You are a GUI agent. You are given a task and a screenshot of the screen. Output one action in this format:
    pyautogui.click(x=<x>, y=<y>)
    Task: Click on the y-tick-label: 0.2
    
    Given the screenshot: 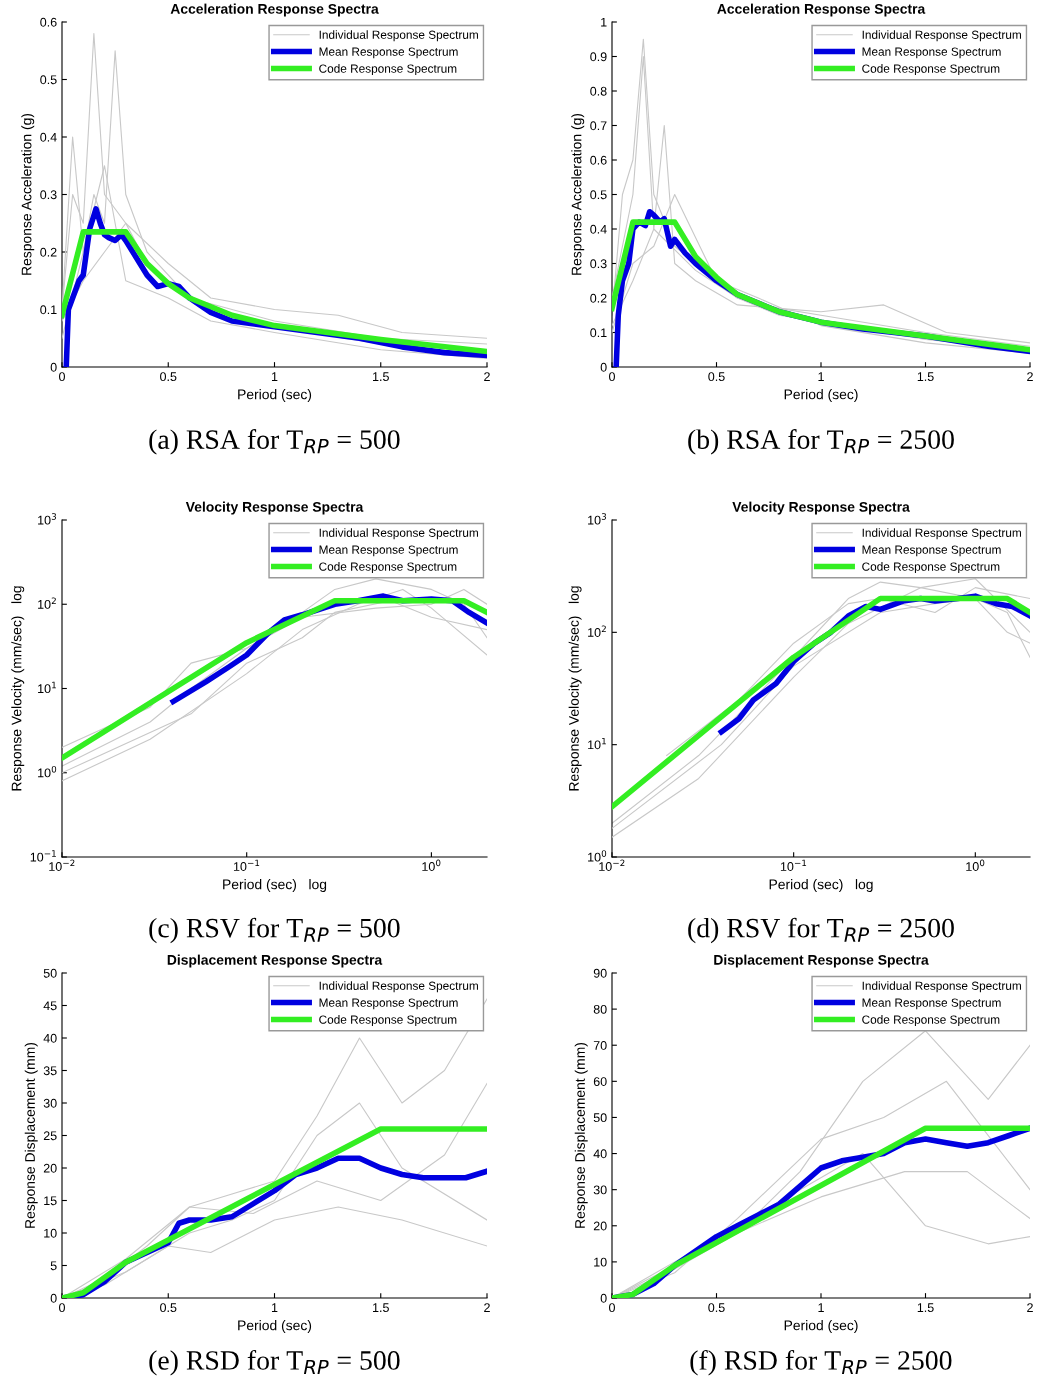 What is the action you would take?
    pyautogui.click(x=598, y=298)
    